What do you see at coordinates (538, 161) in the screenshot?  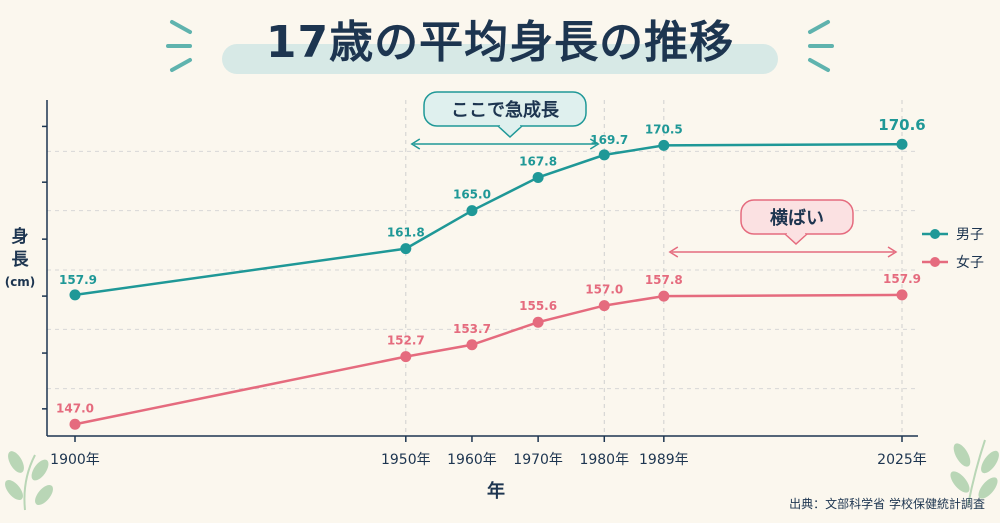 I see `data-label-boys: 167.8` at bounding box center [538, 161].